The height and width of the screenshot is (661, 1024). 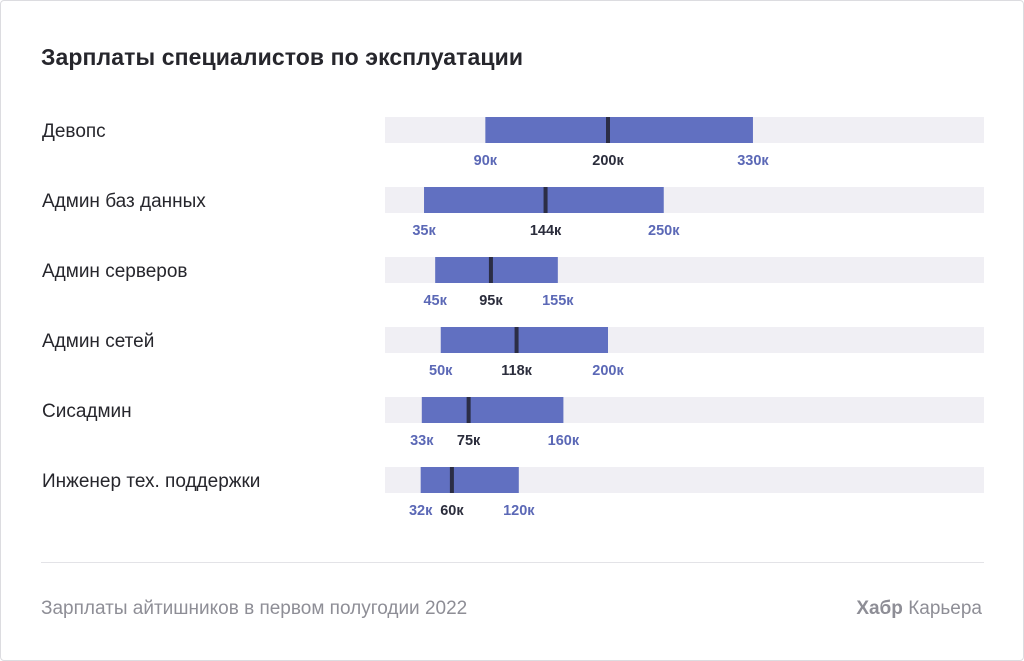 I want to click on median-value-label: 95к, so click(x=491, y=301).